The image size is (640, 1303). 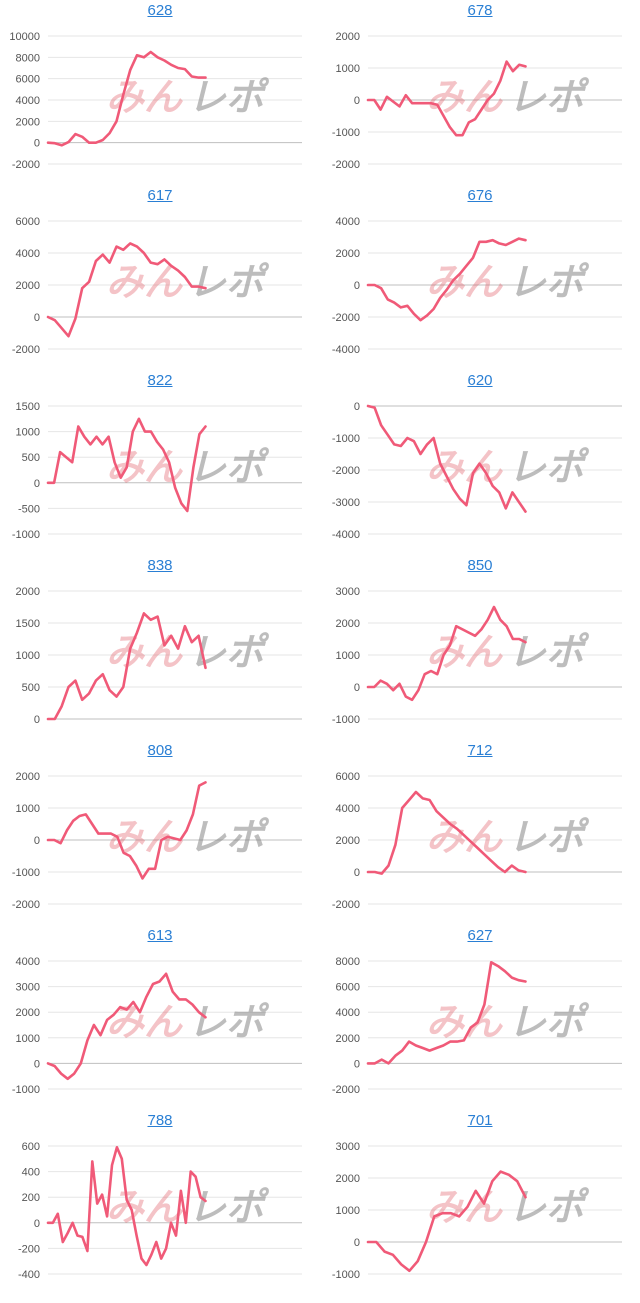 What do you see at coordinates (29, 1249) in the screenshot?
I see `y-tick-label: -200` at bounding box center [29, 1249].